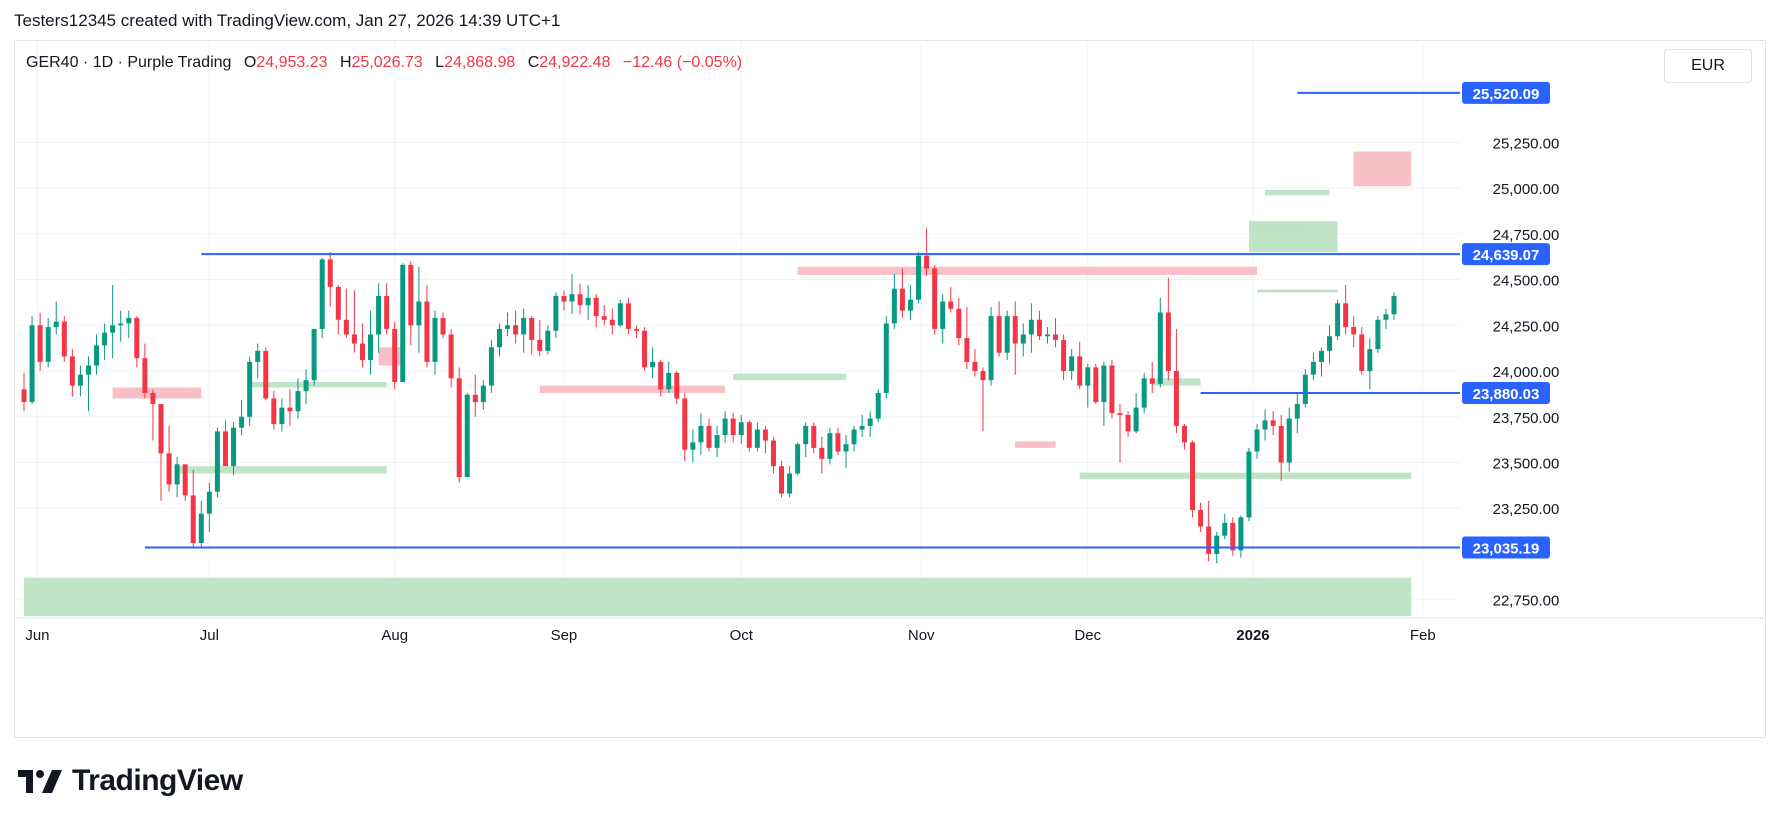  What do you see at coordinates (533, 62) in the screenshot?
I see `legend-close-label: C` at bounding box center [533, 62].